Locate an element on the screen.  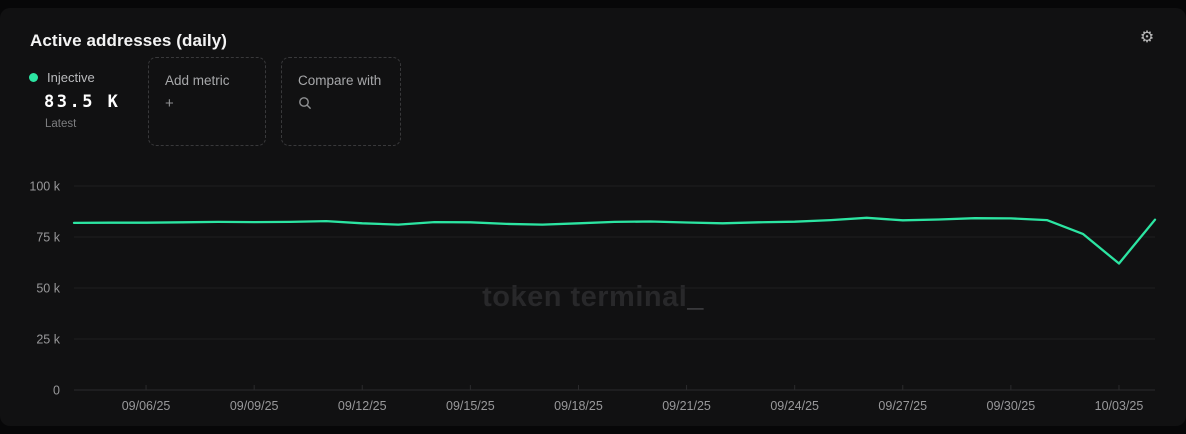
compare-with-button: Compare with is located at coordinates (341, 101).